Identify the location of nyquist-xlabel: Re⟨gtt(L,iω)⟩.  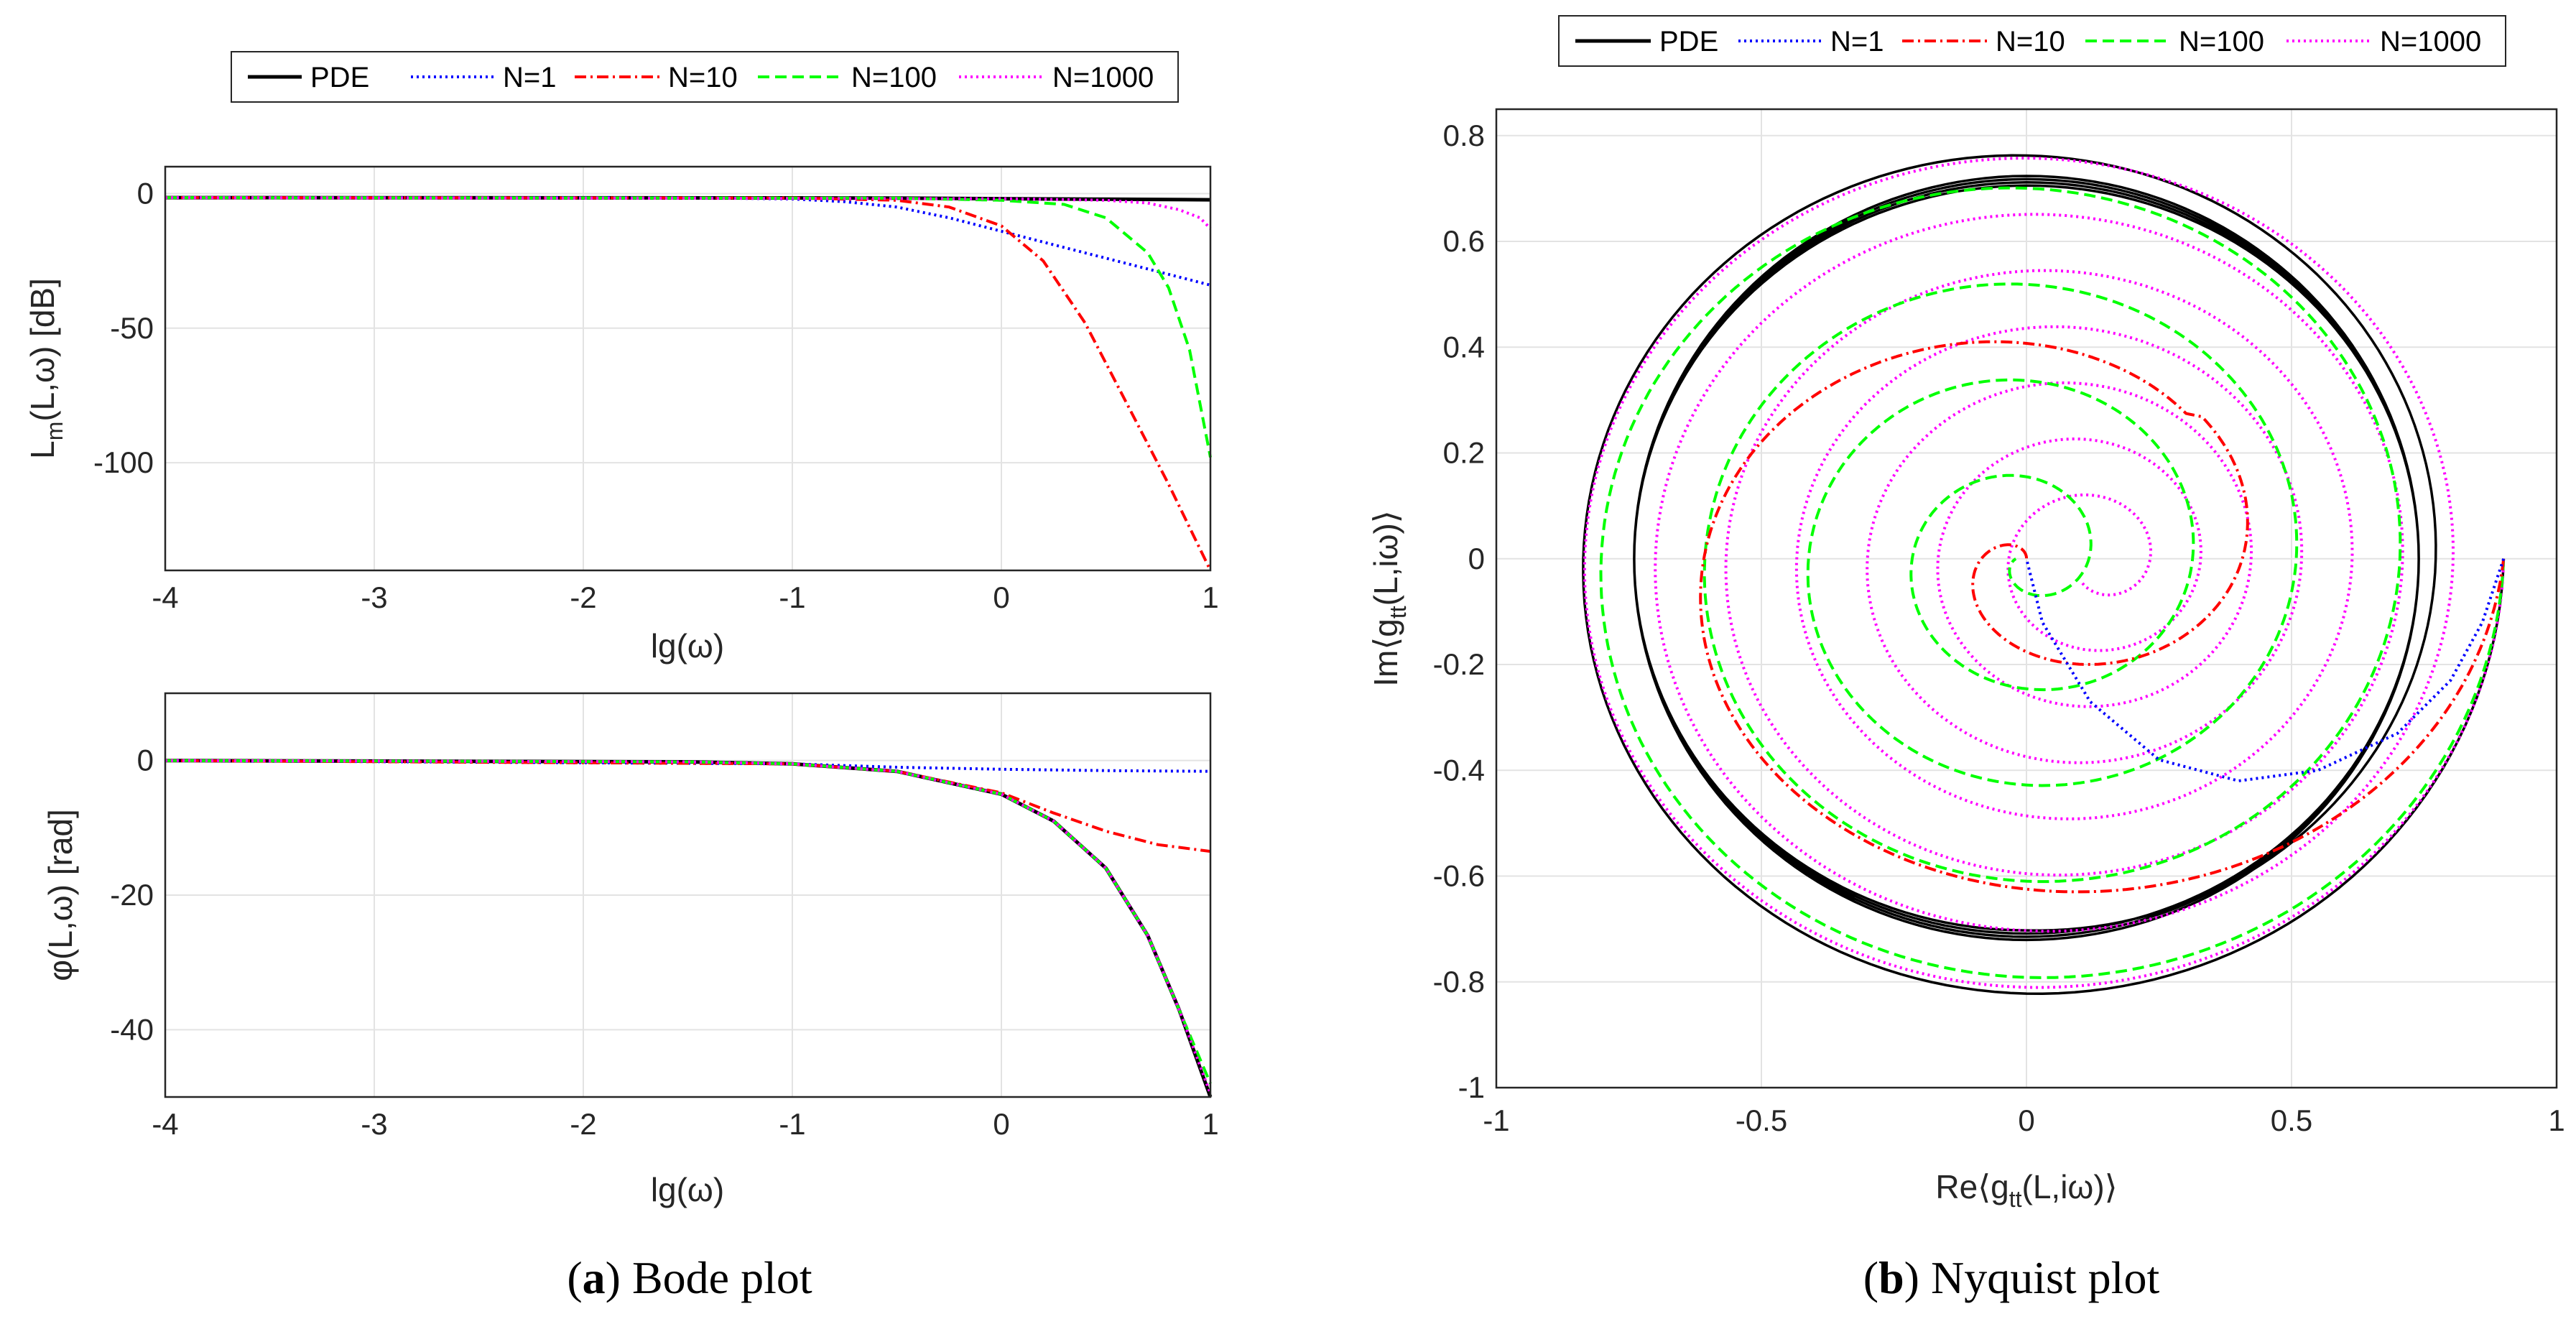
(2026, 1190).